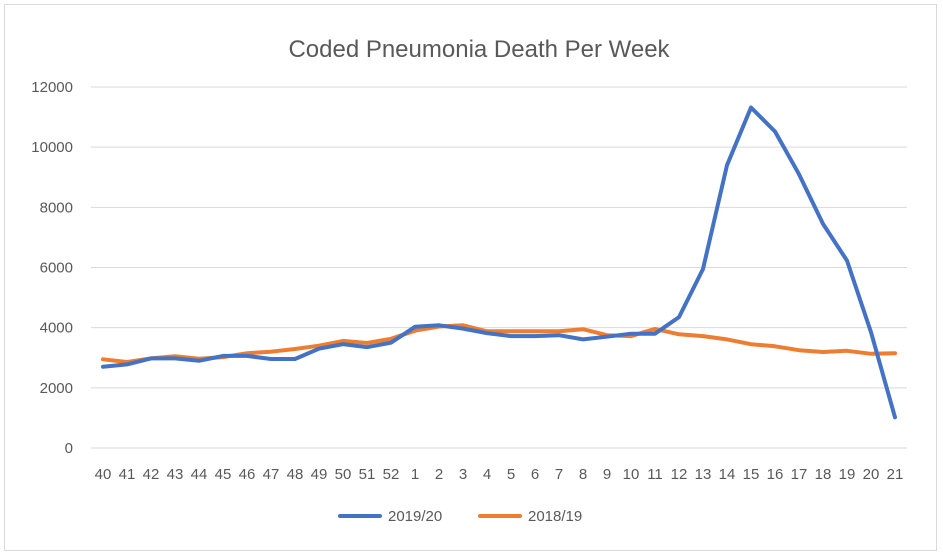 This screenshot has width=943, height=557. I want to click on y-tick-label: 12000, so click(52, 87).